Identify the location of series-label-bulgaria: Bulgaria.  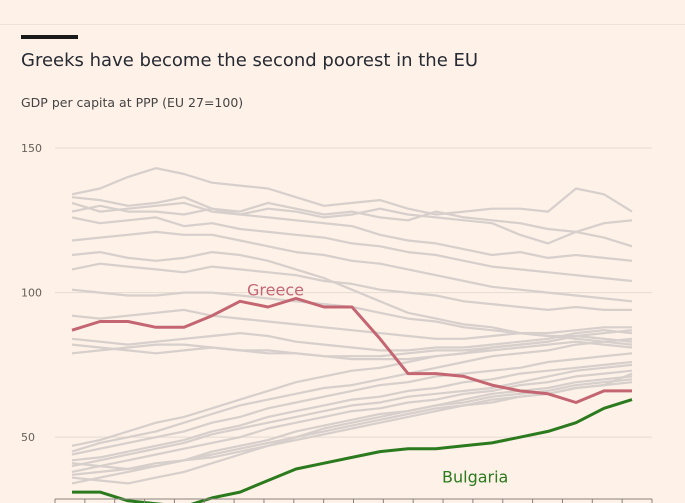
(475, 477).